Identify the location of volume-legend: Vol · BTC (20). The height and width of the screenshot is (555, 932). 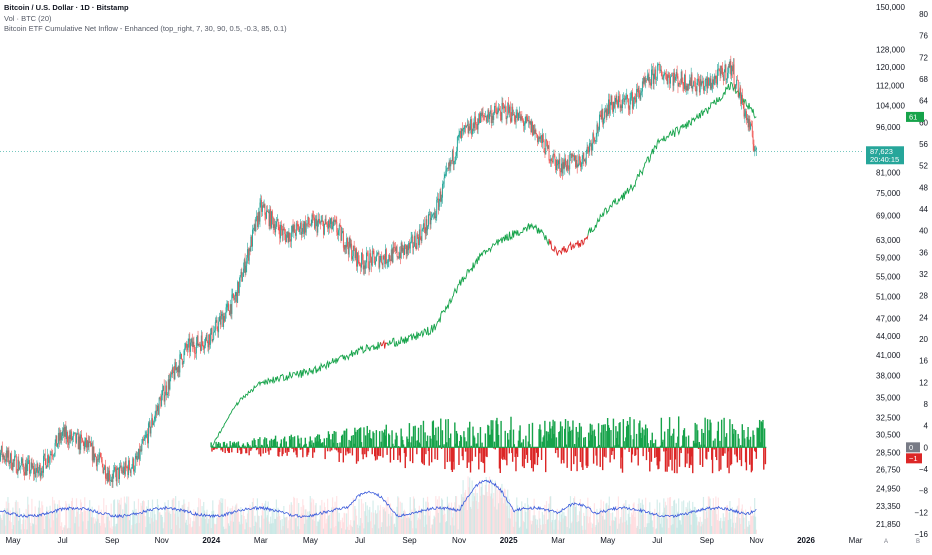
(145, 19).